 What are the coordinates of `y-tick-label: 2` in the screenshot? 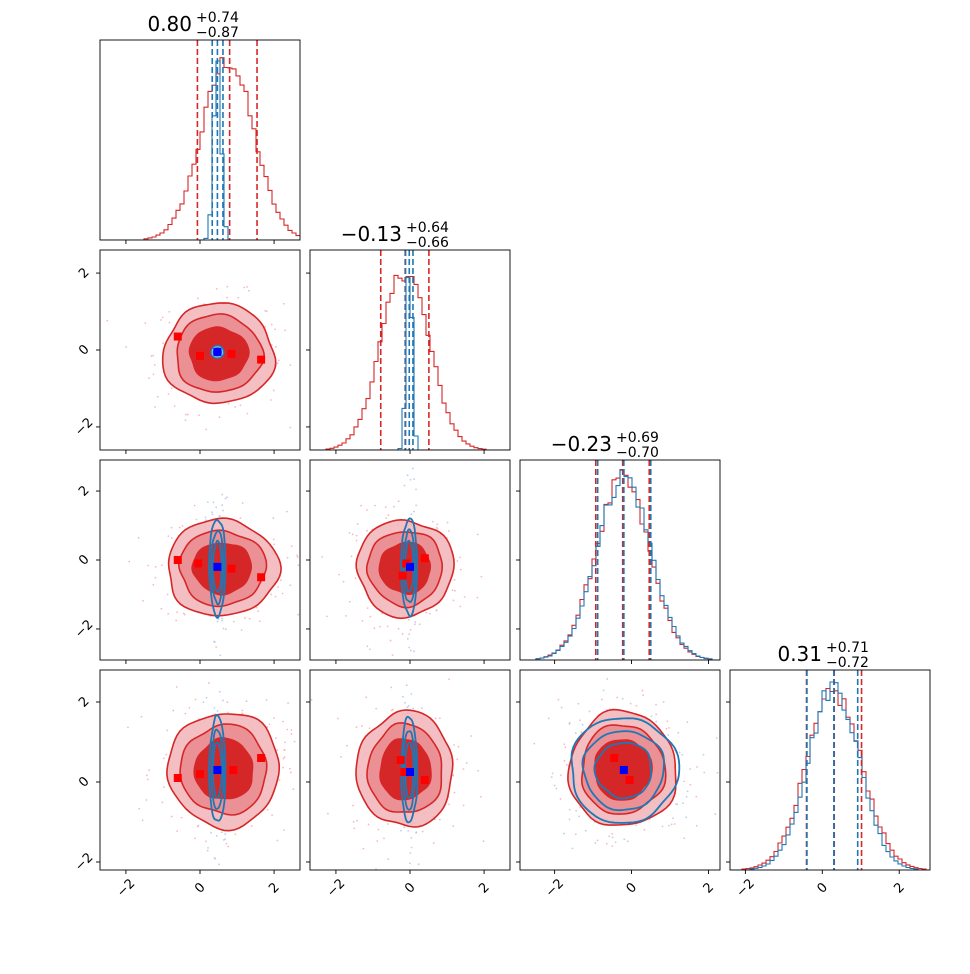 It's located at (84, 273).